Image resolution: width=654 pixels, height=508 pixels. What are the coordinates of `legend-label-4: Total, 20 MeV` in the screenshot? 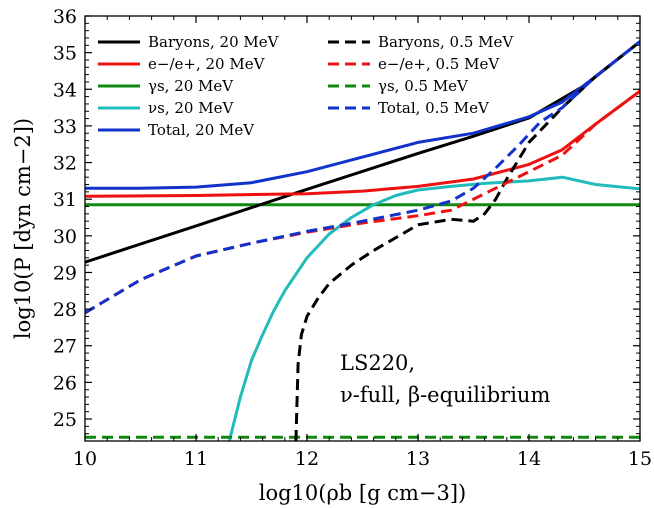 It's located at (201, 130).